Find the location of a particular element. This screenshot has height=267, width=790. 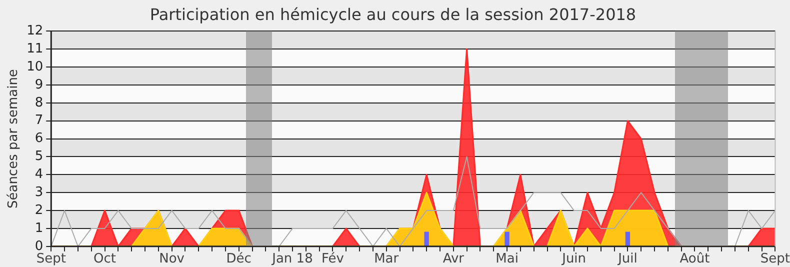

x-tick-label: Déc is located at coordinates (239, 259).